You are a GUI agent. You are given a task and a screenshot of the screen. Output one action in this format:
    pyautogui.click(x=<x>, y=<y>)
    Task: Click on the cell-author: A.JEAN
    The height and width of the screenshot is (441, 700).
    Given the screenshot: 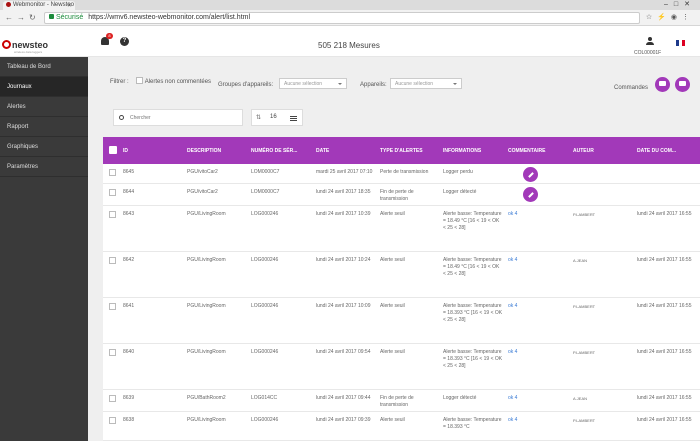 What is the action you would take?
    pyautogui.click(x=580, y=260)
    